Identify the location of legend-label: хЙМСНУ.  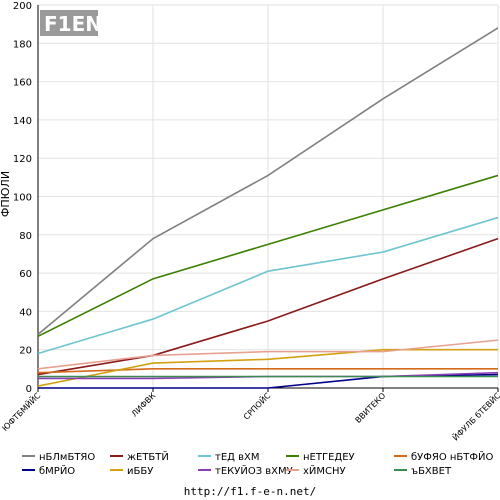
(324, 470).